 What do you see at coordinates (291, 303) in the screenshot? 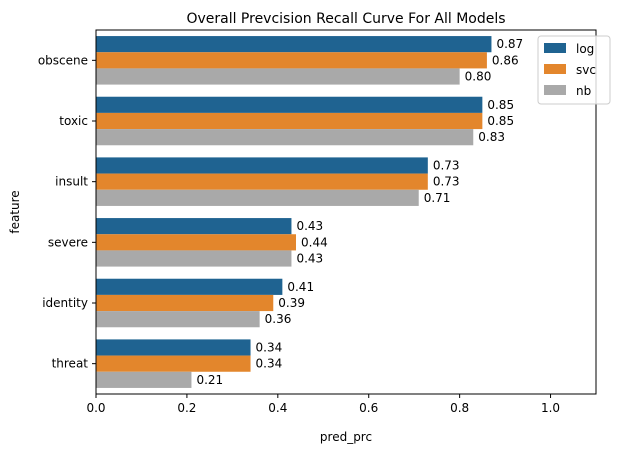
I see `data-label: 0.39` at bounding box center [291, 303].